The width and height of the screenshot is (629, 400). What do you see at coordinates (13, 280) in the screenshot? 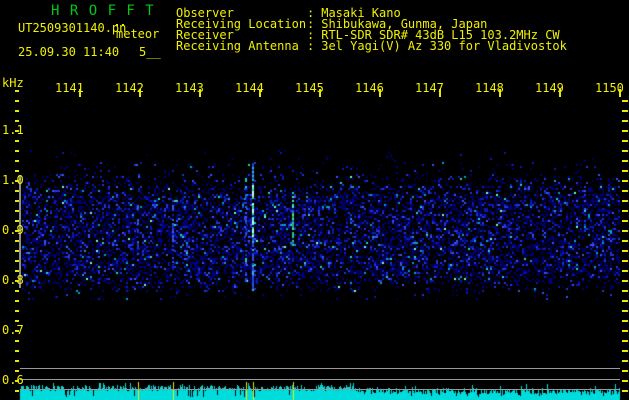
I see `y-tick-label: 0.8` at bounding box center [13, 280].